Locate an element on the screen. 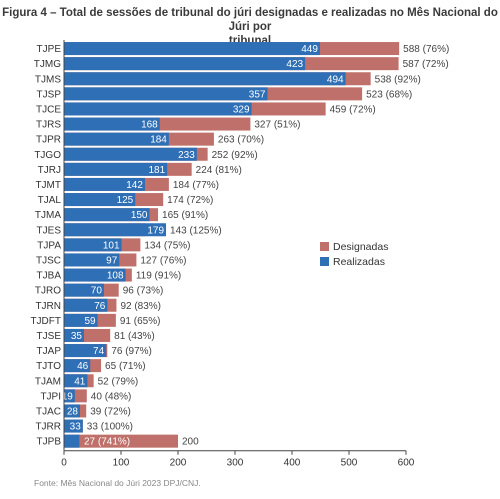 The height and width of the screenshot is (499, 500). data-label-realizadas: 74 is located at coordinates (99, 351).